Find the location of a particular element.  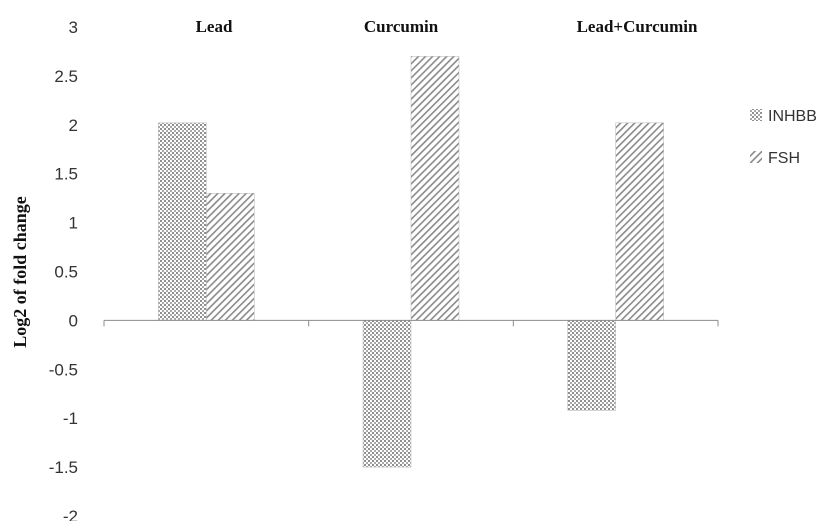

y-tick-label: 1 is located at coordinates (73, 223).